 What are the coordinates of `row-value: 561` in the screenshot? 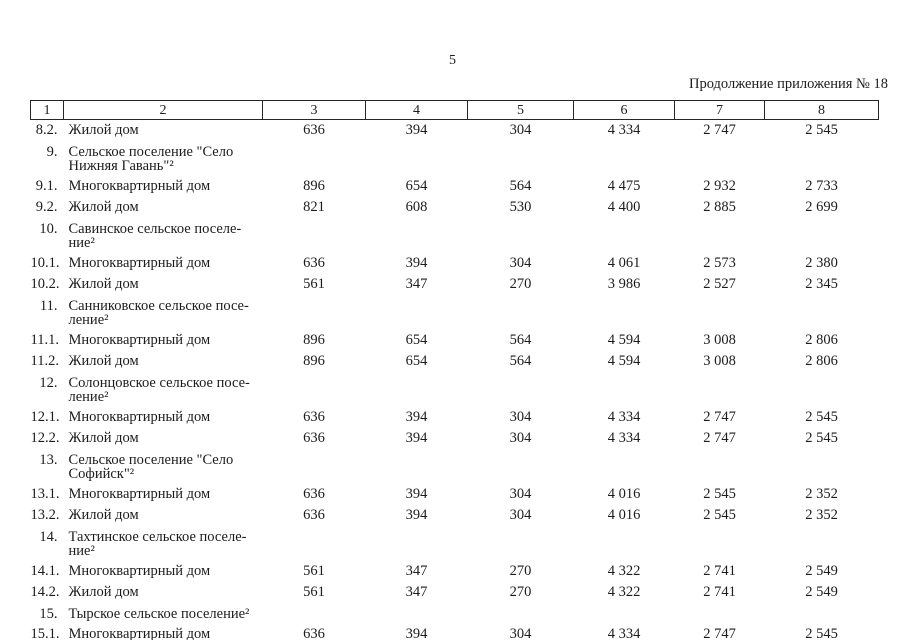 It's located at (314, 592).